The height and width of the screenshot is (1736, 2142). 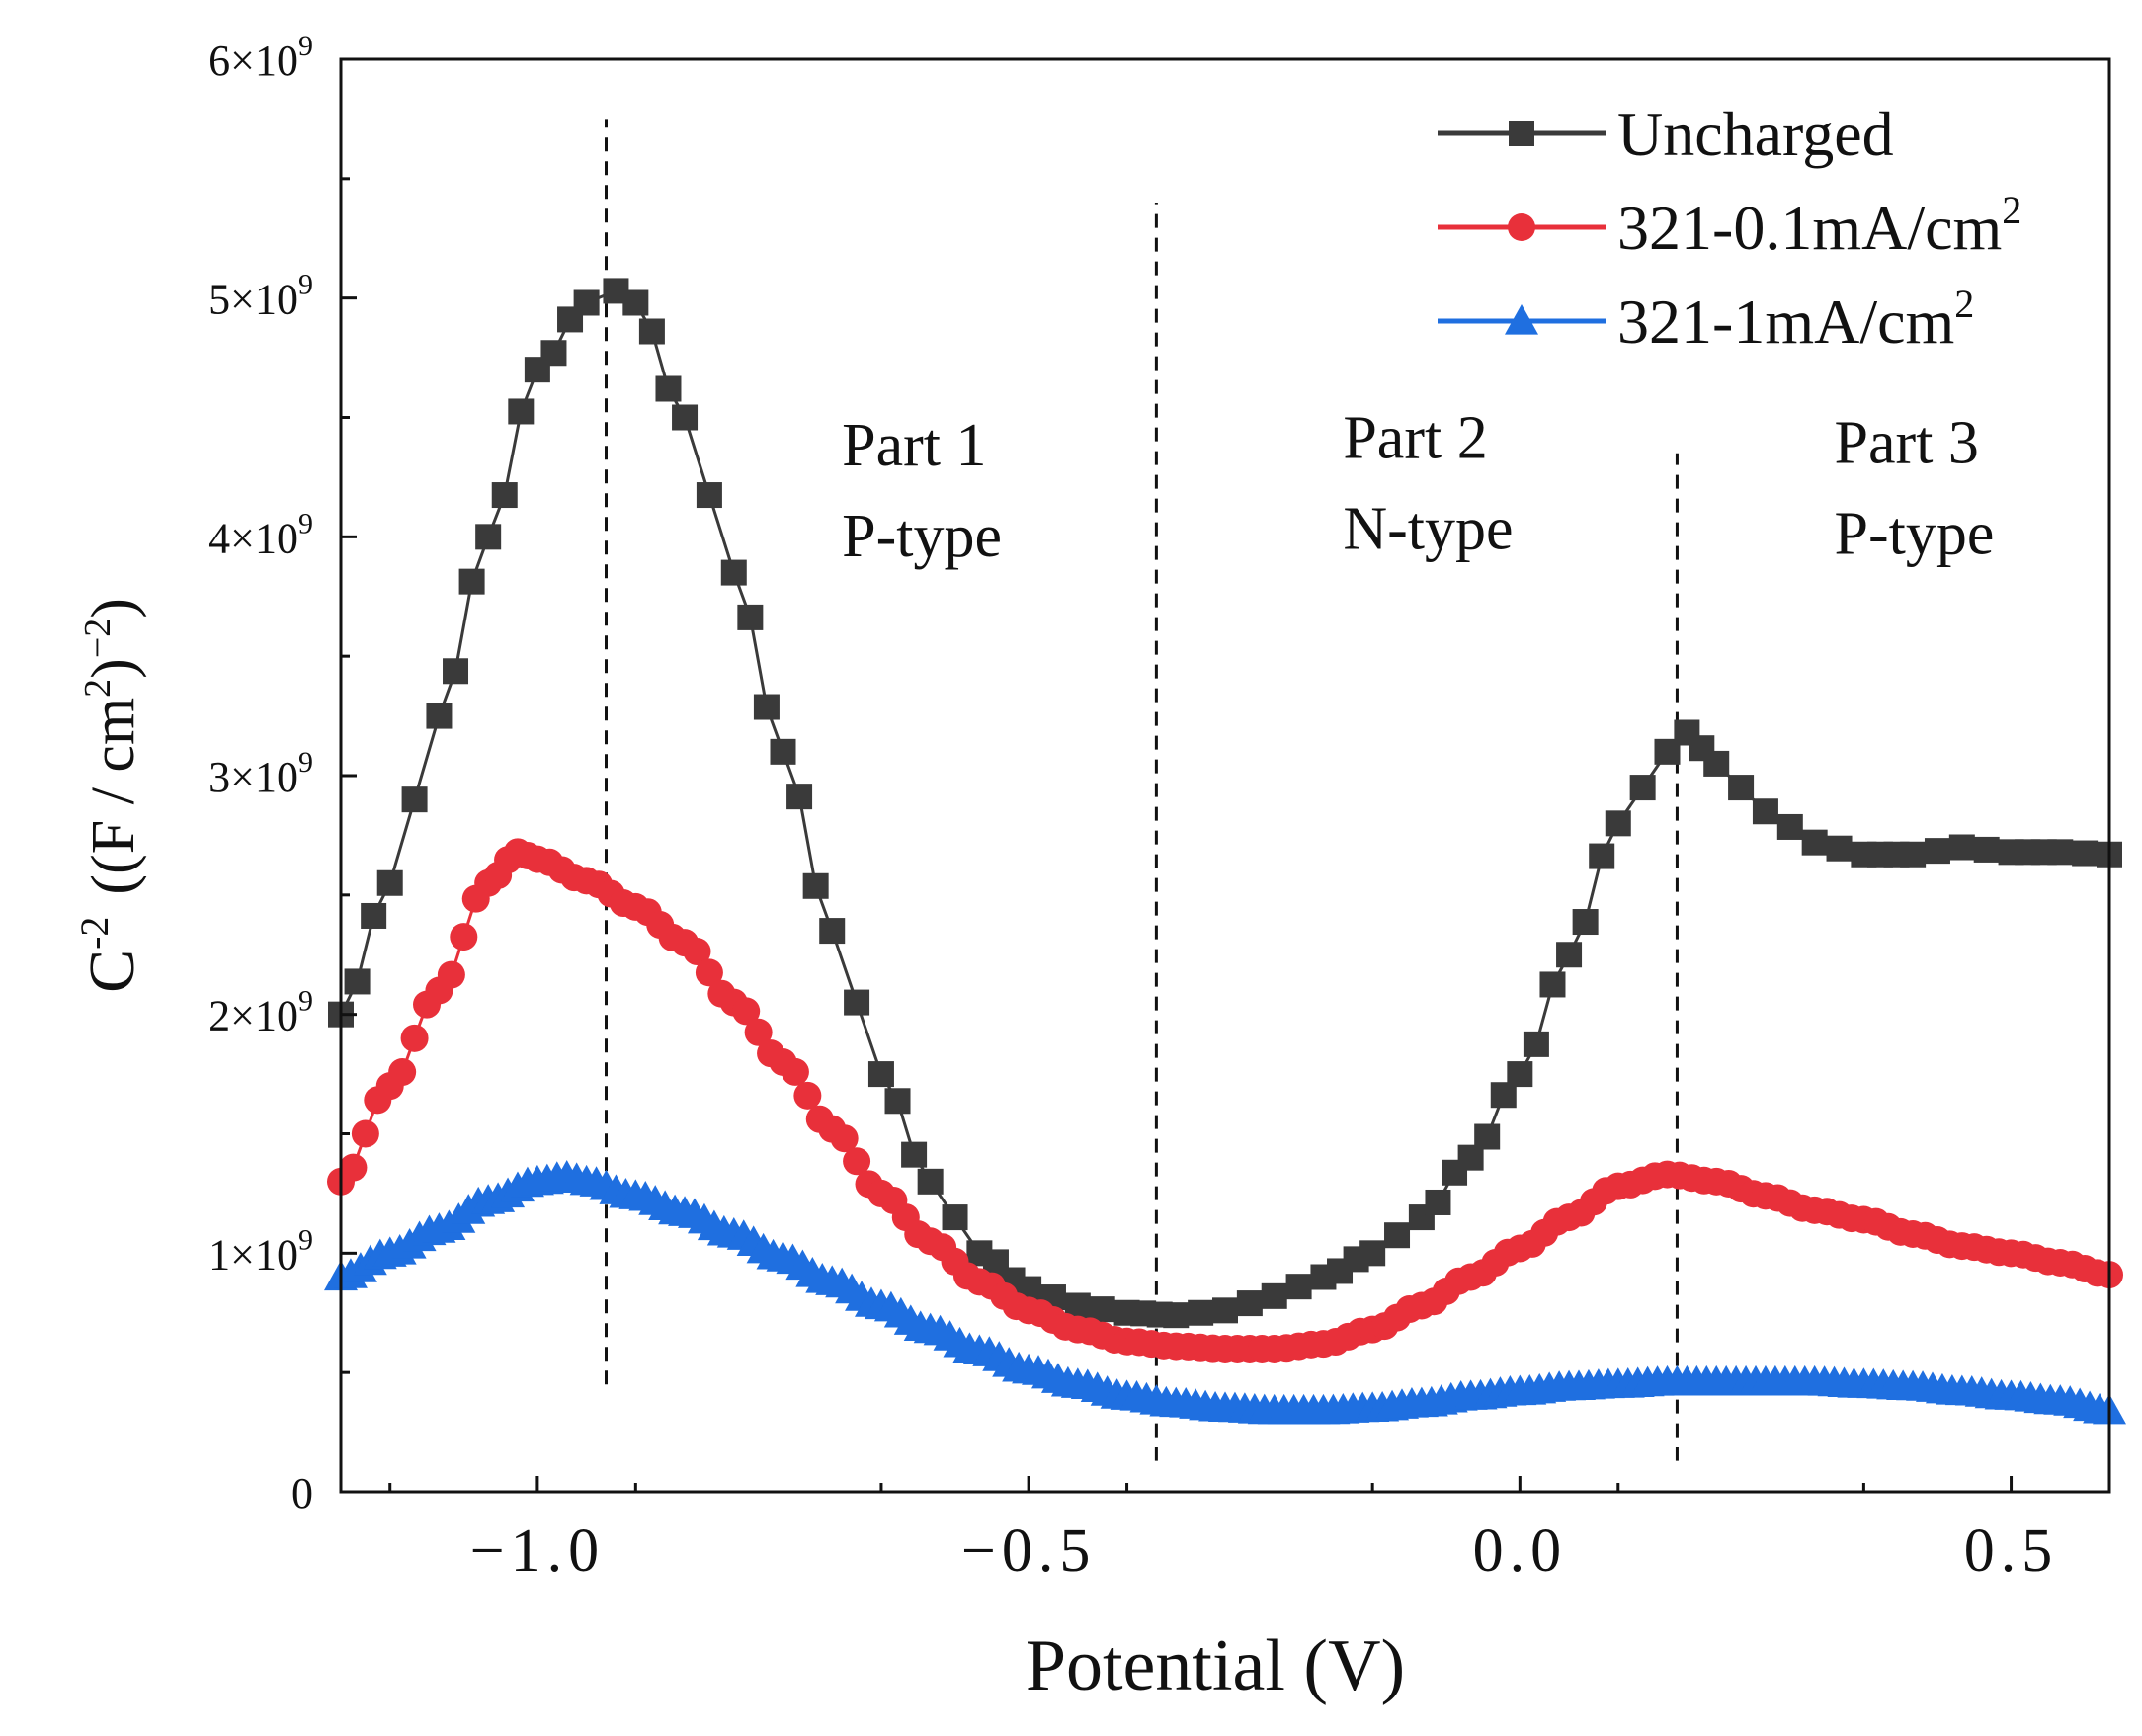 I want to click on y-tick-label-base: 0, so click(x=302, y=1494).